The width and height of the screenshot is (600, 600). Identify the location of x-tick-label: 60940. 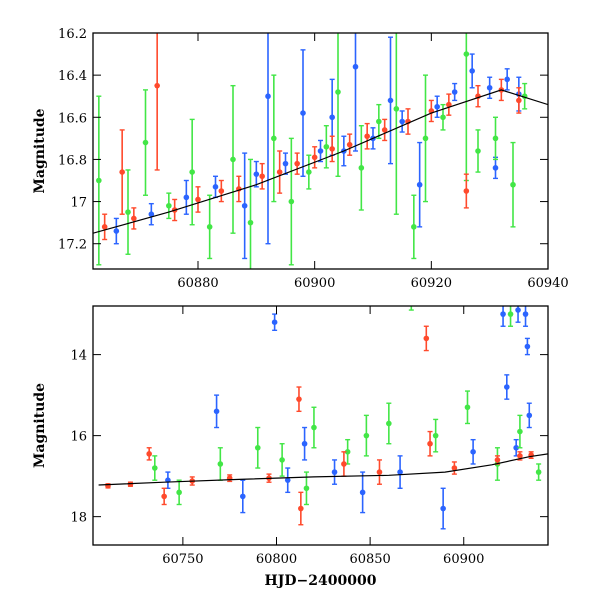
(547, 283).